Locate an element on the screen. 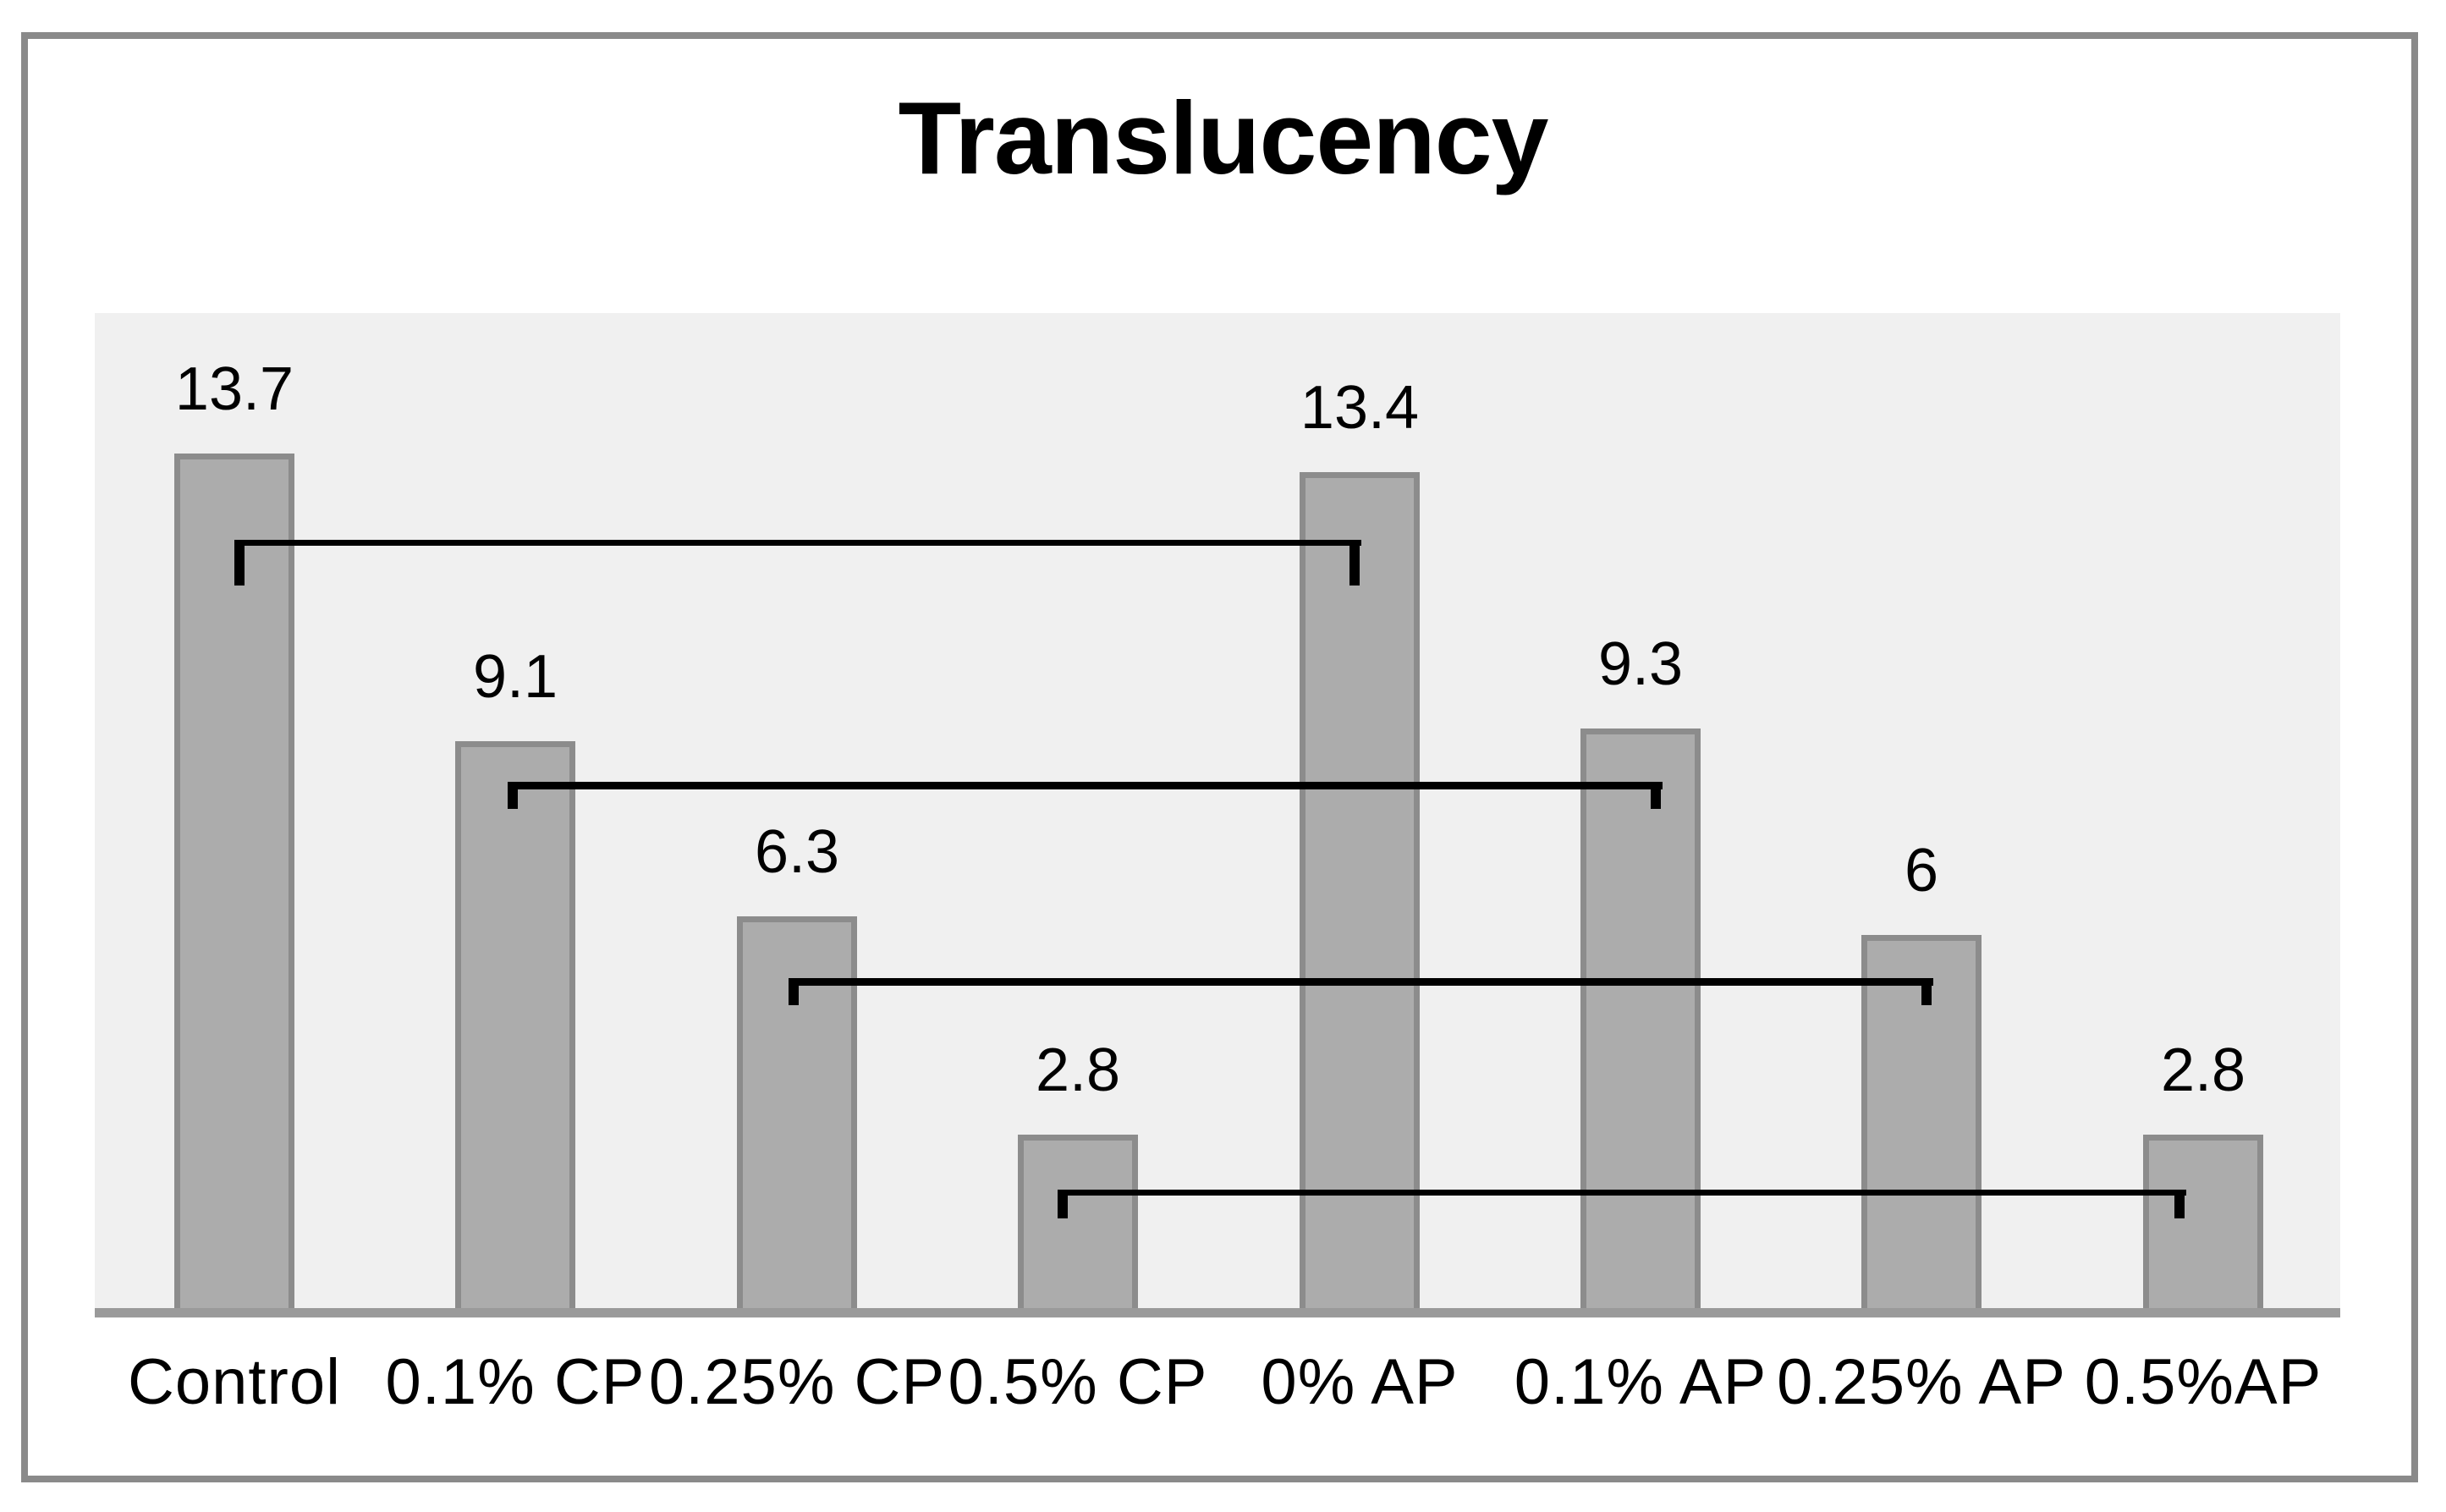  x-axis-label: 0.5% CP is located at coordinates (1078, 1382).